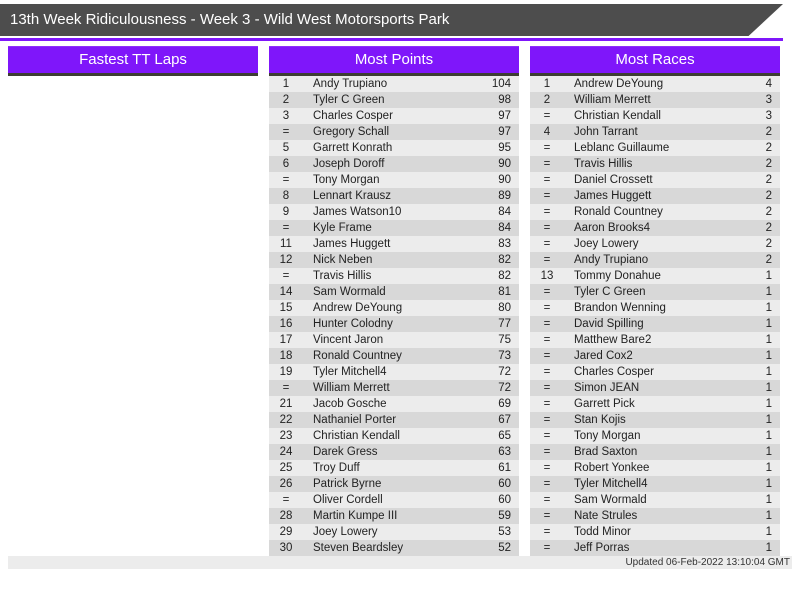 This screenshot has height=600, width=800. I want to click on row-position: 1, so click(547, 84).